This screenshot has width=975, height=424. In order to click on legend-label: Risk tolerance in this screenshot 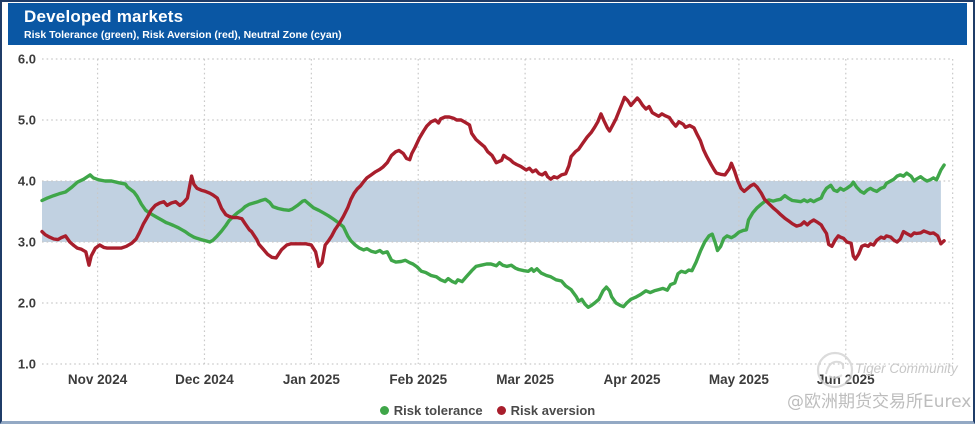, I will do `click(438, 410)`.